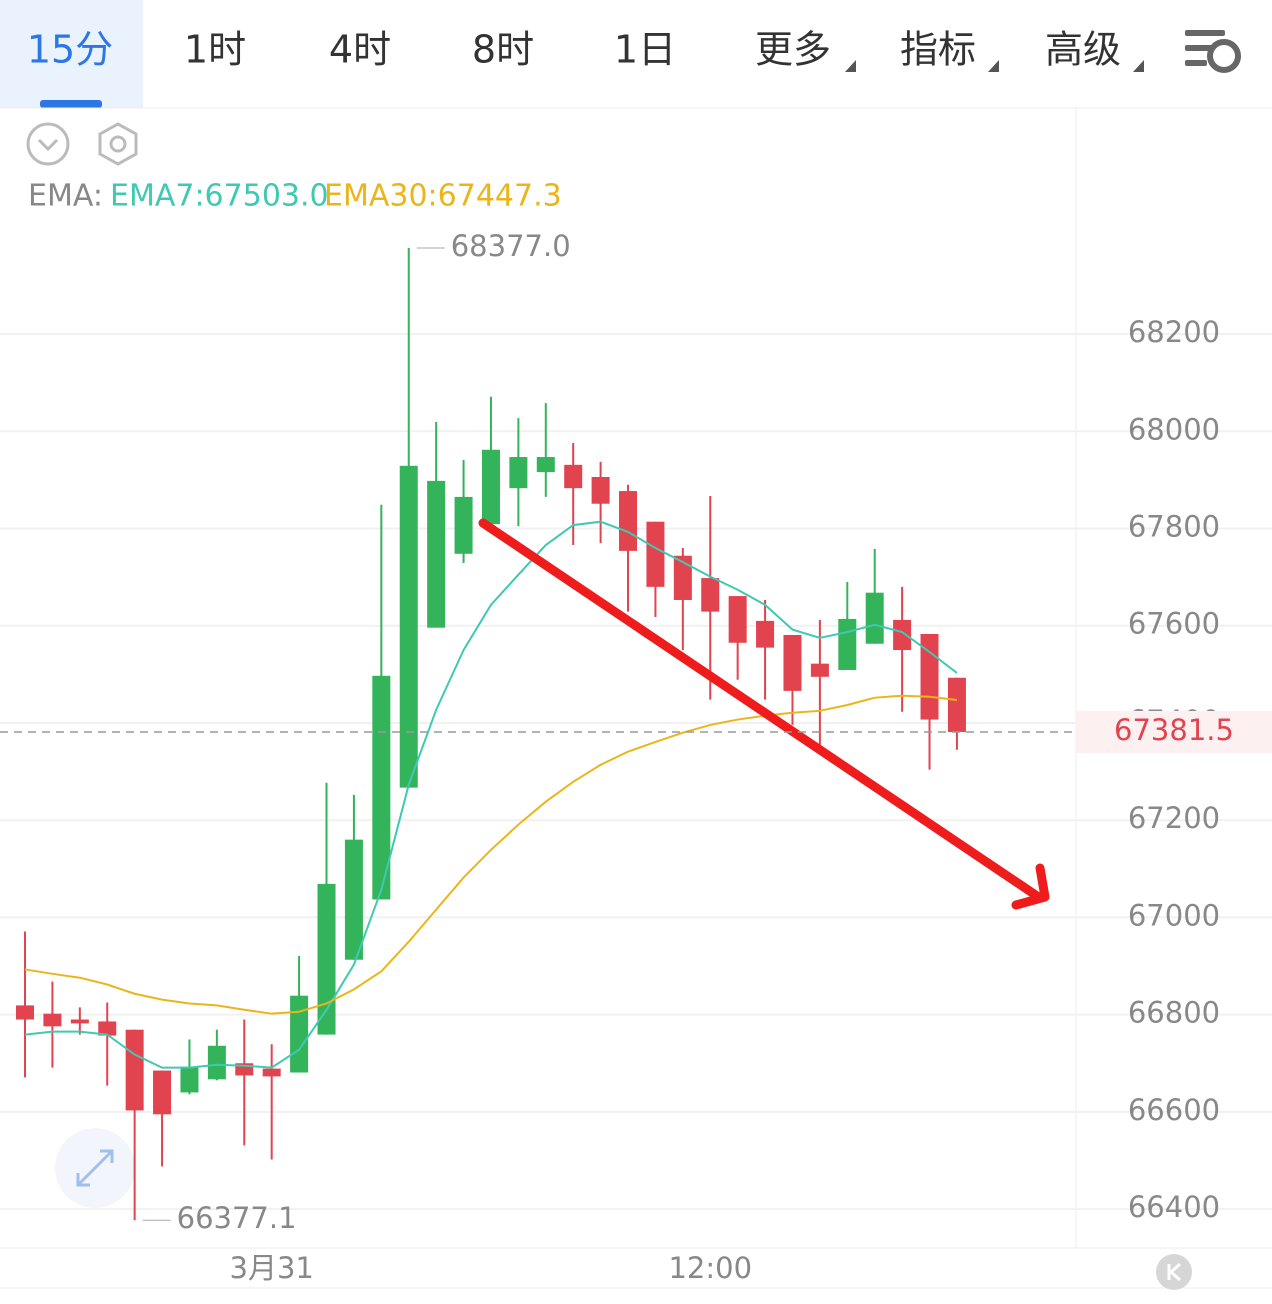  I want to click on tab: 更多, so click(793, 50).